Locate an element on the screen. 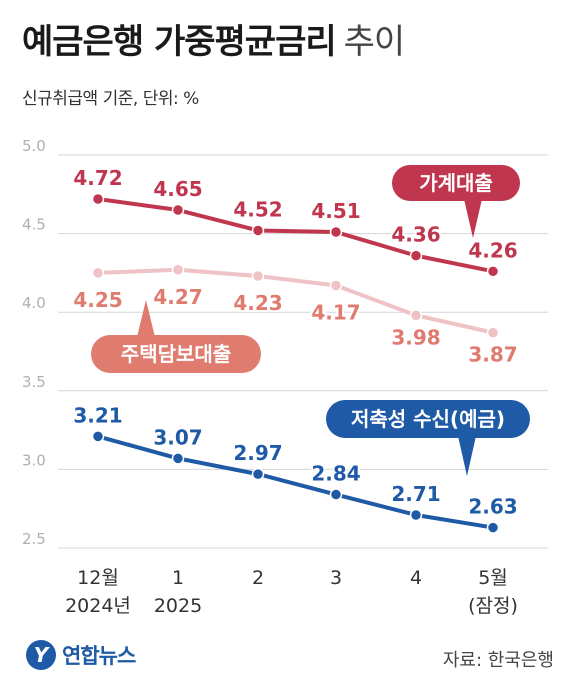 Image resolution: width=578 pixels, height=689 pixels. x-tick-label: 4 is located at coordinates (416, 578).